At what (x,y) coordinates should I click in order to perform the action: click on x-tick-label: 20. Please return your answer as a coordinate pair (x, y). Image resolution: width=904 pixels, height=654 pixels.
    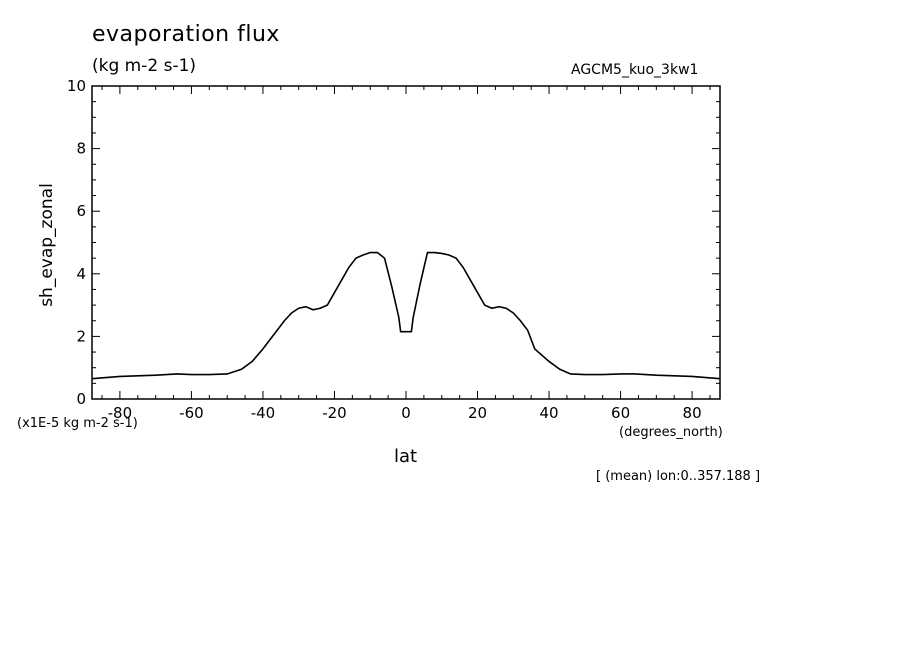
    Looking at the image, I should click on (477, 413).